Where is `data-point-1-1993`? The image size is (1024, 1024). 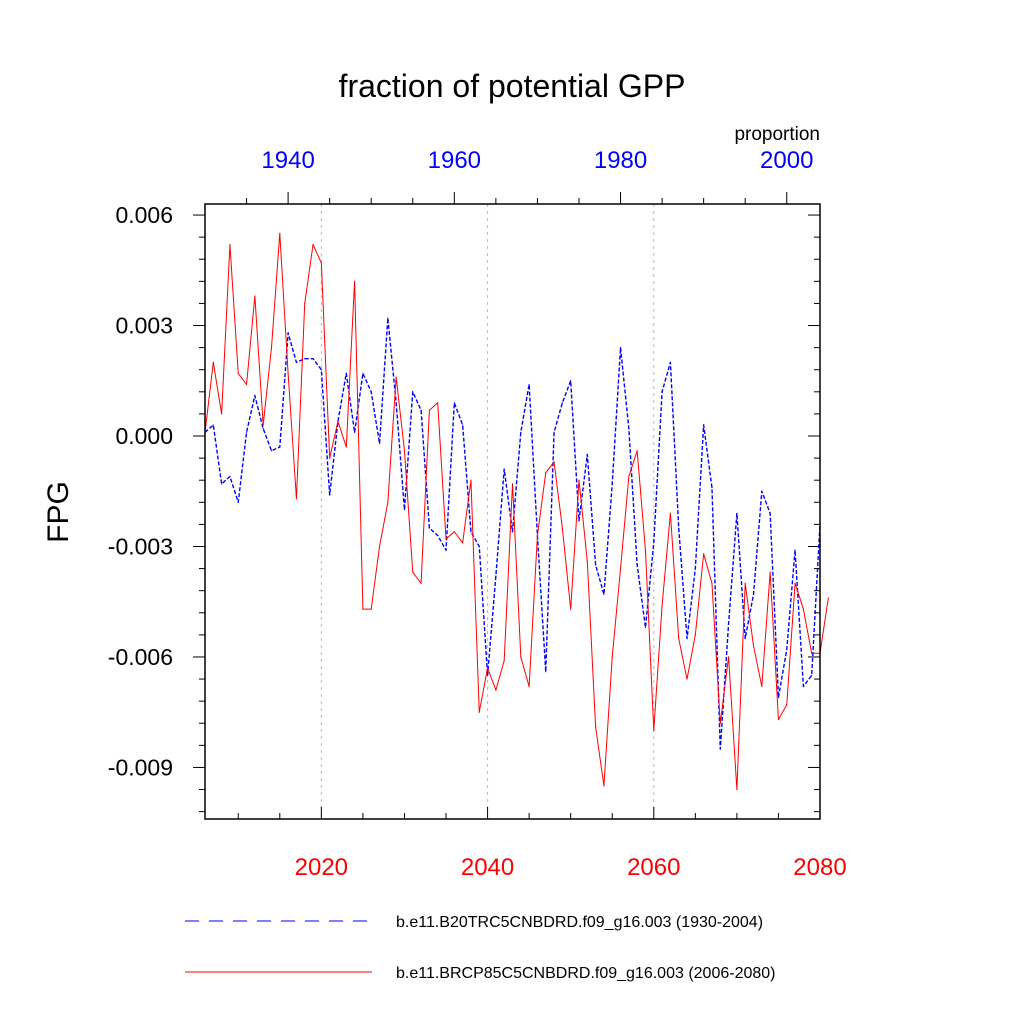
data-point-1-1993 is located at coordinates (728, 624).